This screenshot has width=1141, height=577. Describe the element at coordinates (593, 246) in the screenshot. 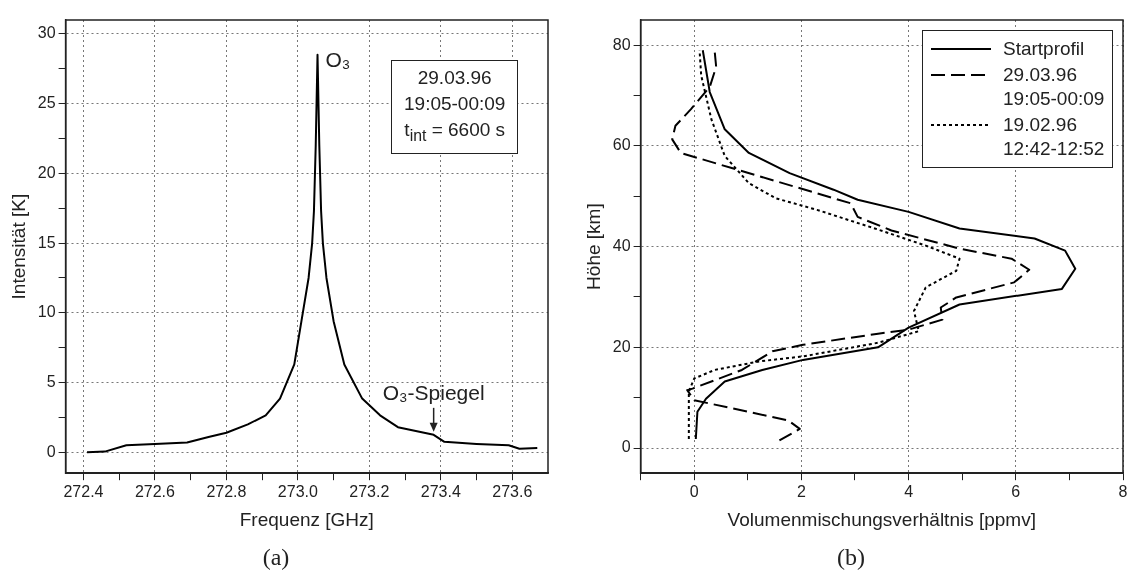

I see `y-axis-title: Höhe [km]` at that location.